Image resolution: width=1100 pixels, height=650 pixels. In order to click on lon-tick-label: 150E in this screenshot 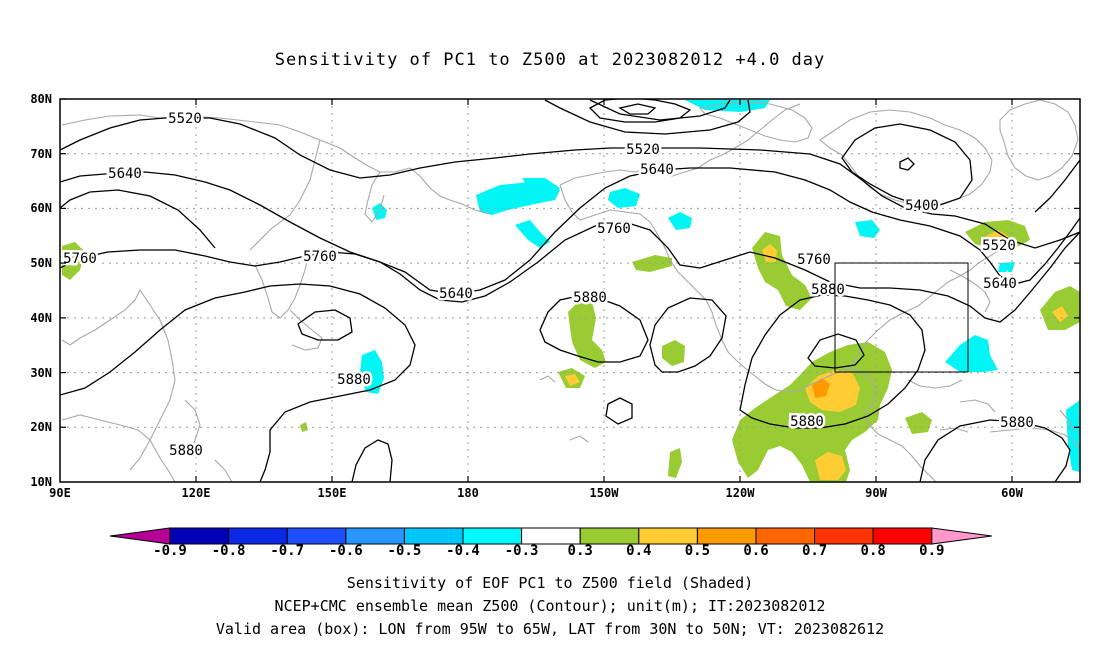, I will do `click(332, 493)`.